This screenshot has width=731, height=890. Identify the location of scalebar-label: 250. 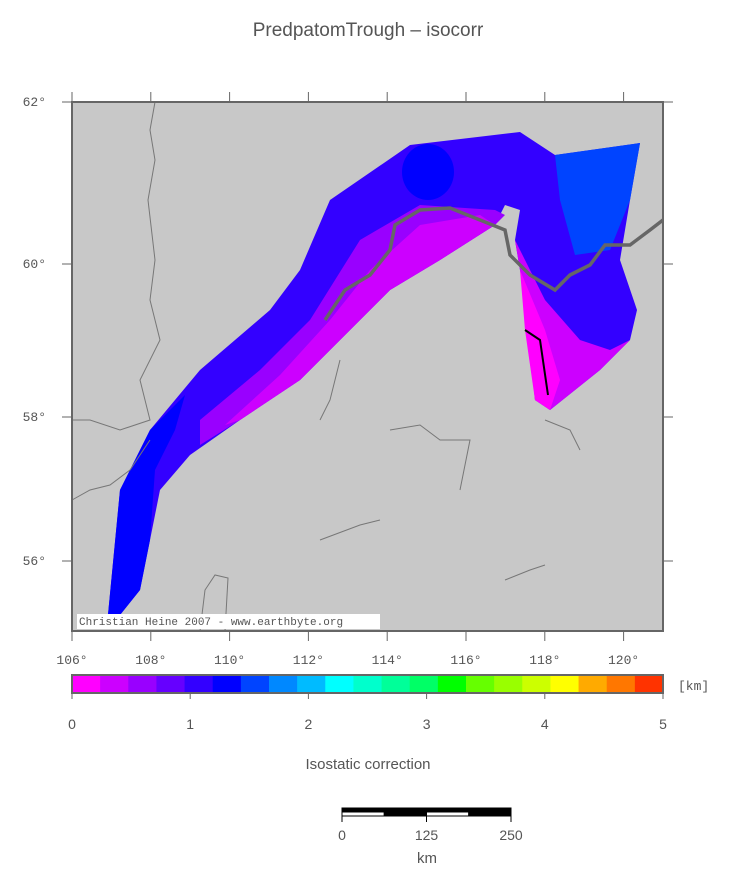
(511, 835).